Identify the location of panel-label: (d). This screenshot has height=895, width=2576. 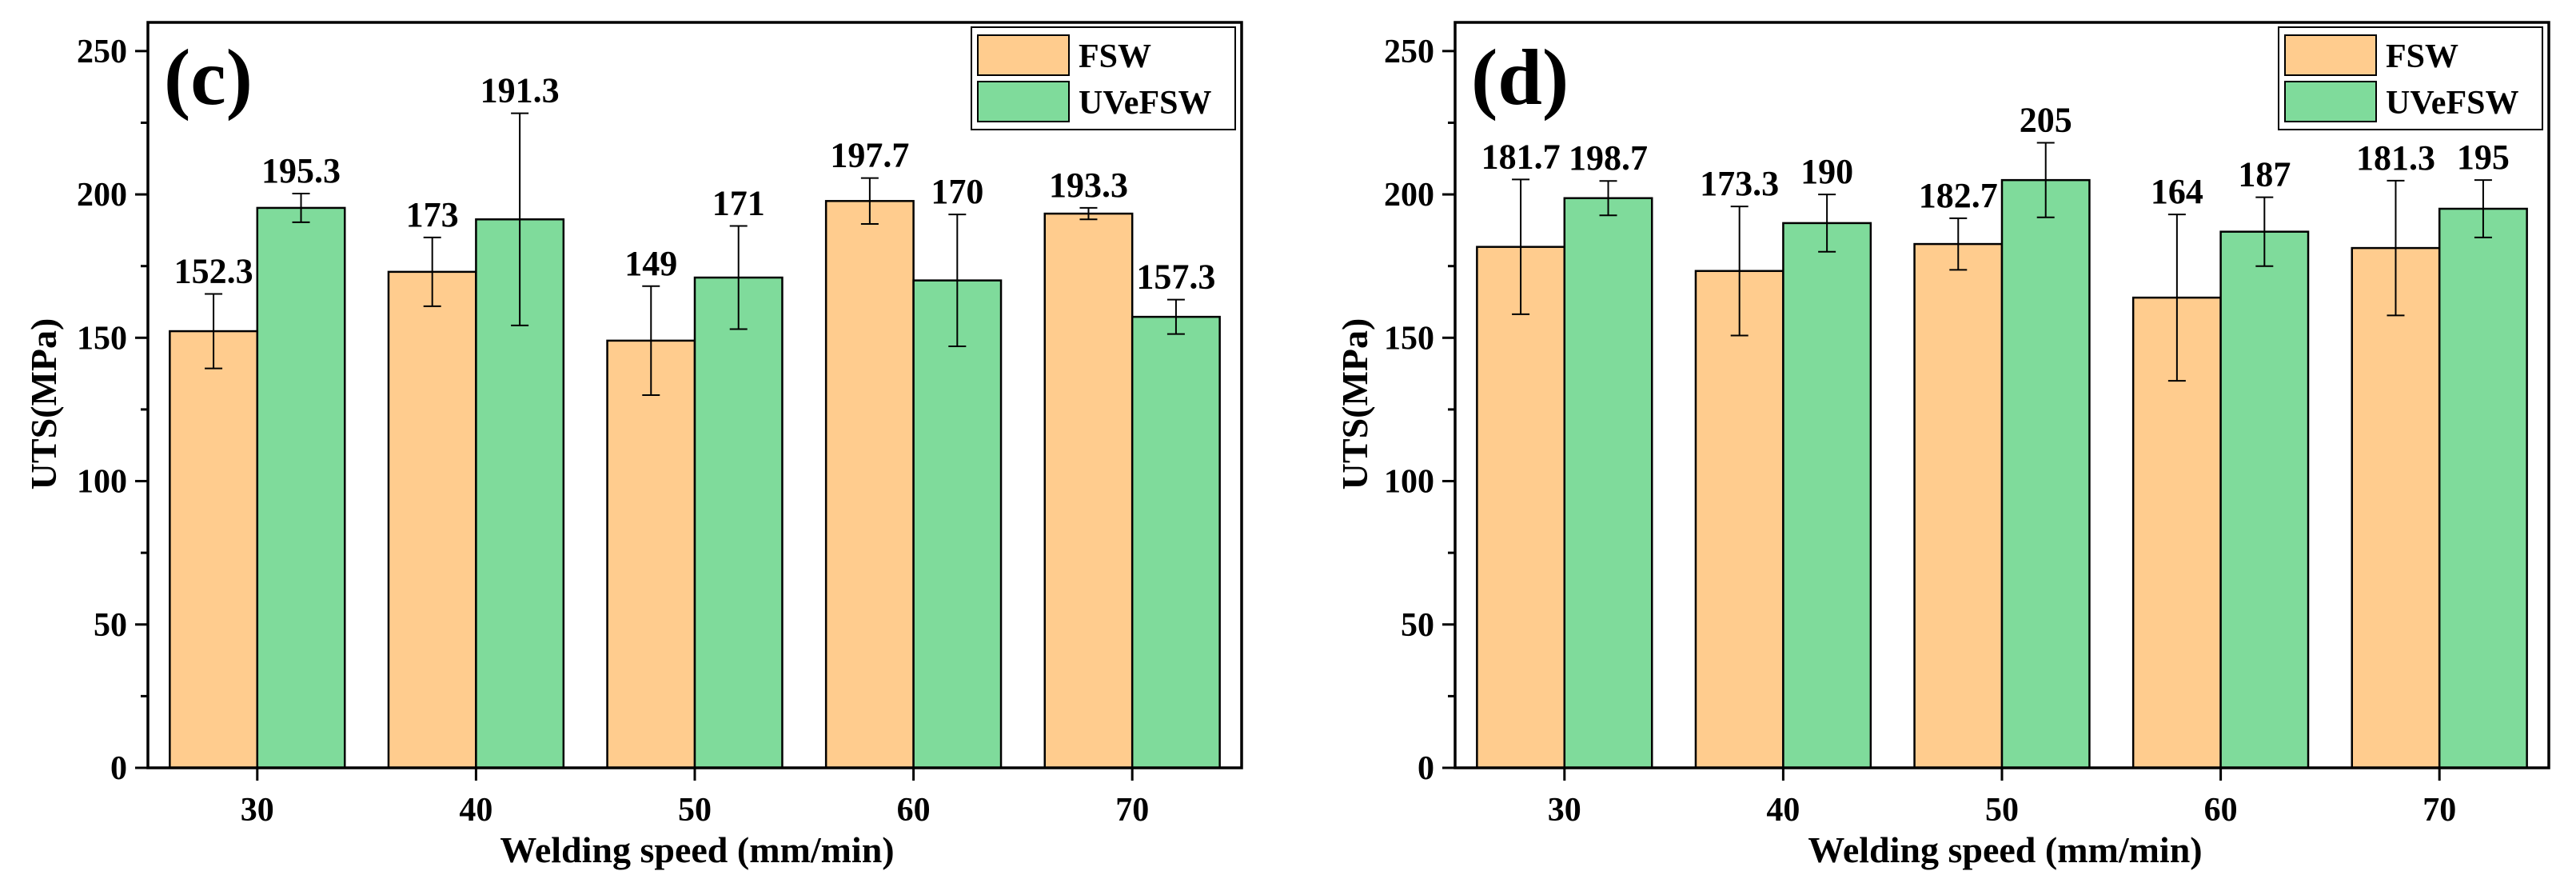
(1520, 77).